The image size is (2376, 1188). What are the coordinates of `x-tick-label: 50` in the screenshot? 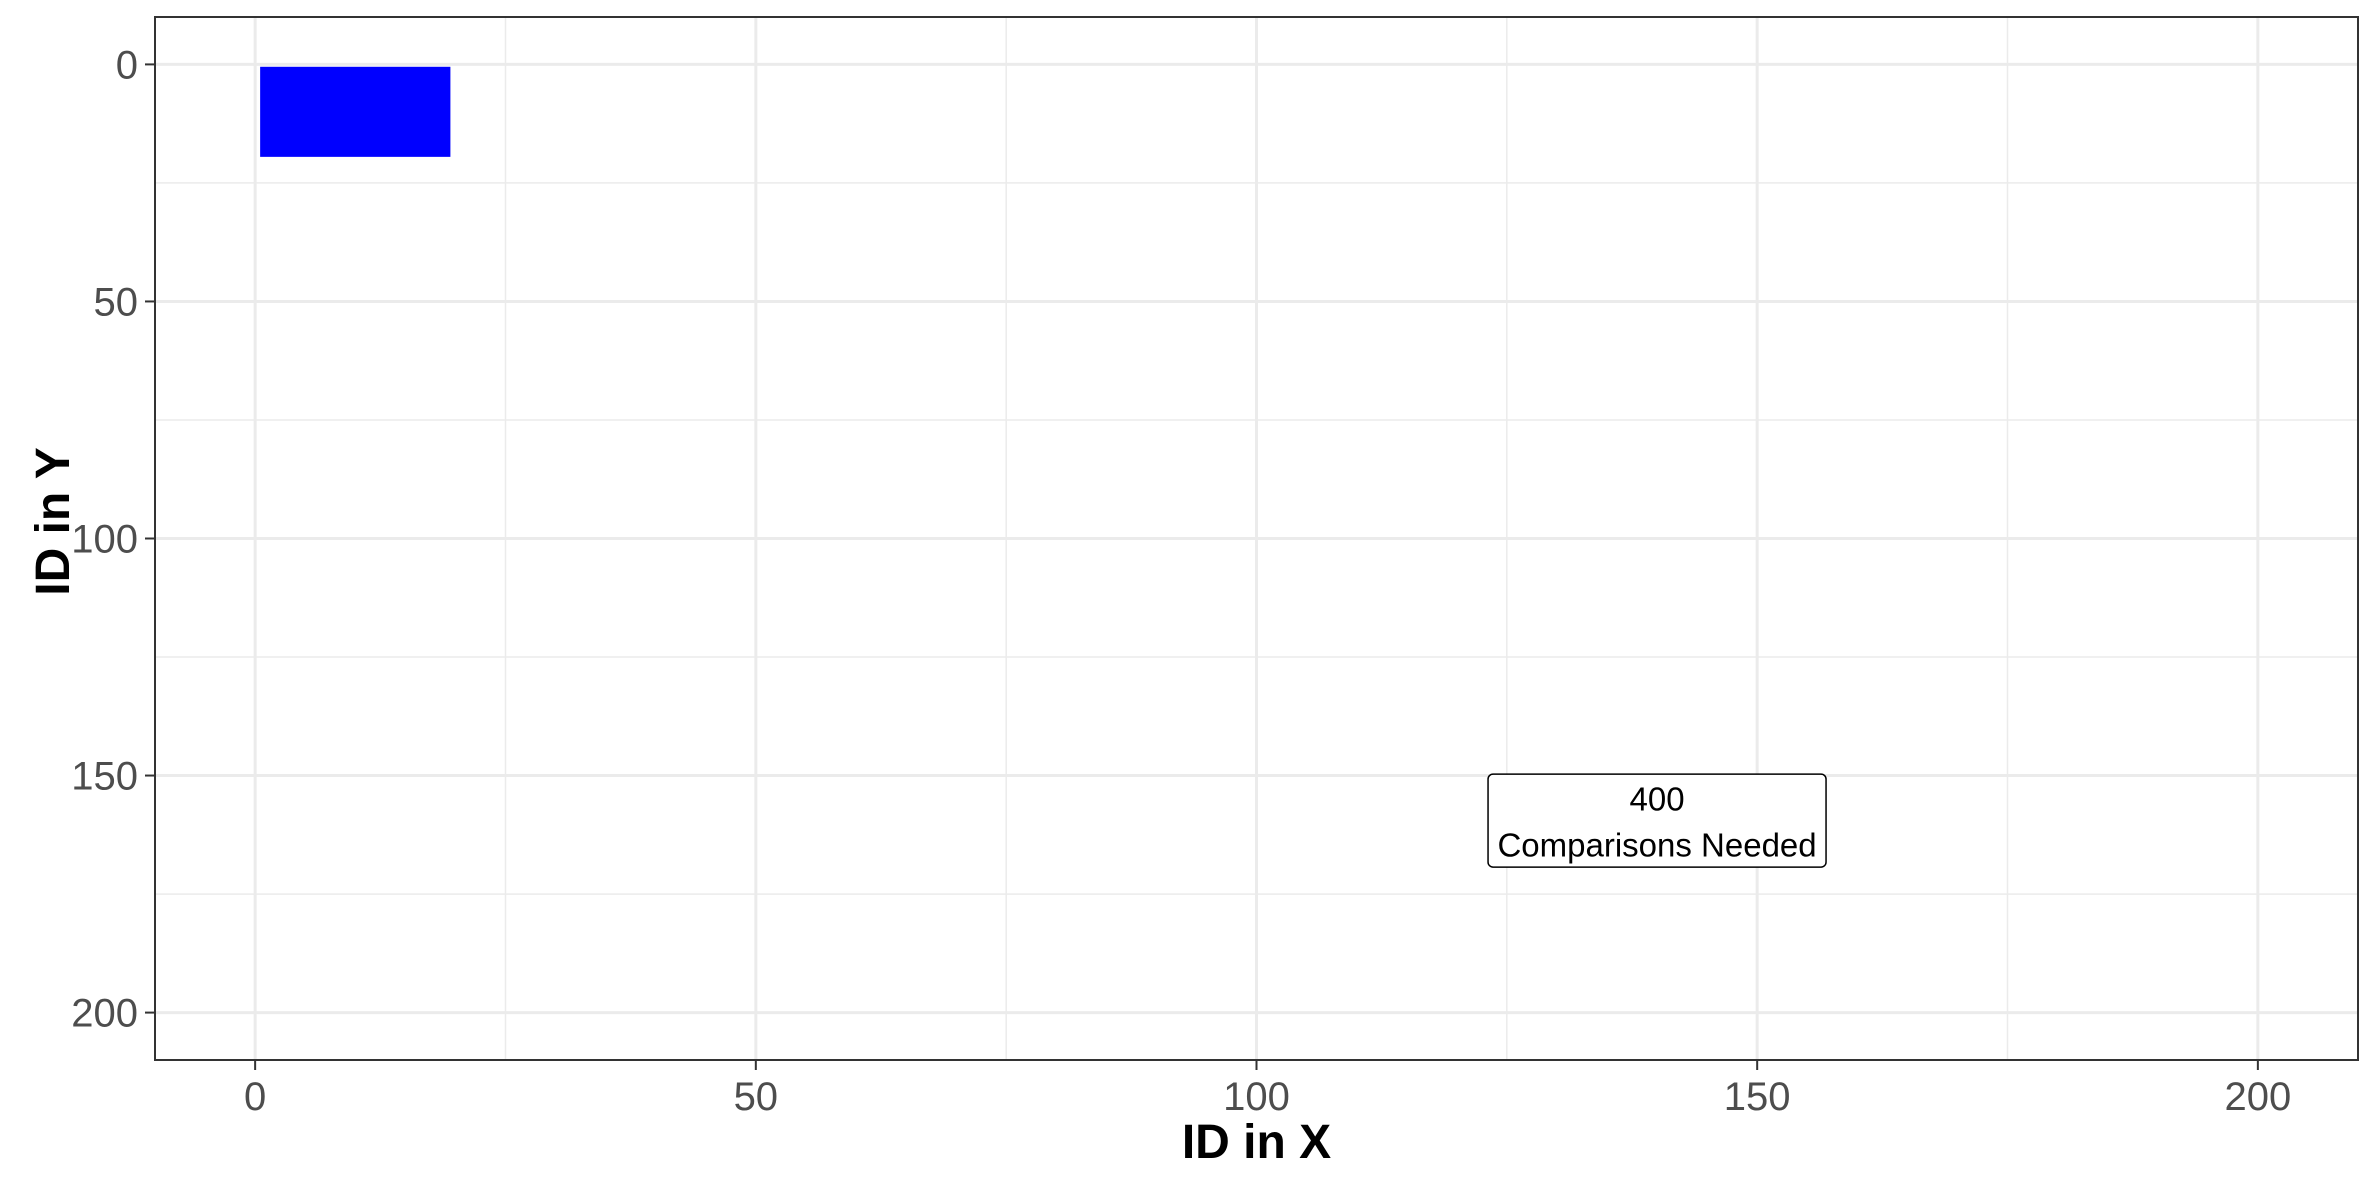 It's located at (756, 1097).